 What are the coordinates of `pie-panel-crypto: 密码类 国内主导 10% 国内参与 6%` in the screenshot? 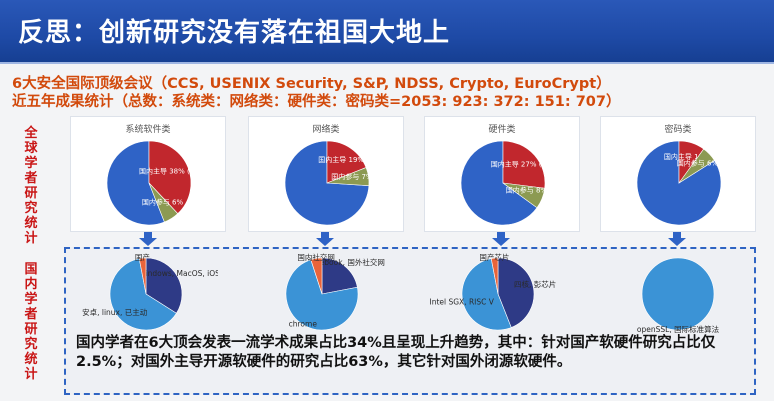 It's located at (678, 174).